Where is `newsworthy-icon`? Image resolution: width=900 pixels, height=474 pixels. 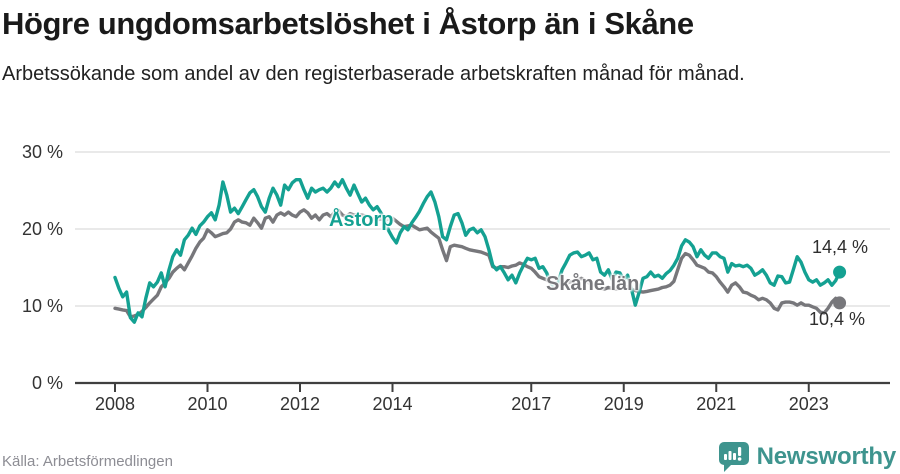 newsworthy-icon is located at coordinates (733, 457).